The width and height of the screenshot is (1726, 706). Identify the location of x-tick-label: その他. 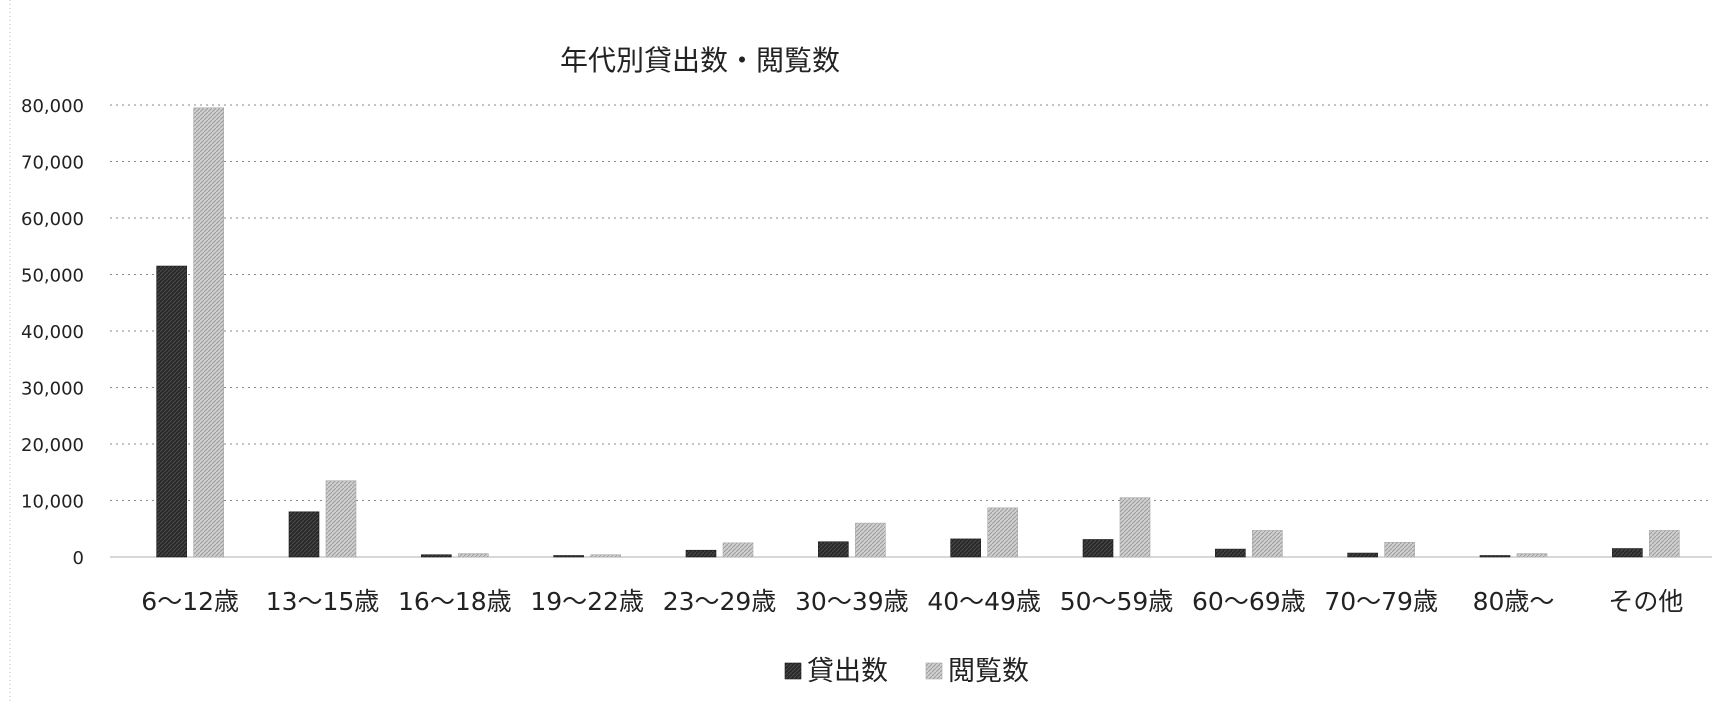
(1645, 601).